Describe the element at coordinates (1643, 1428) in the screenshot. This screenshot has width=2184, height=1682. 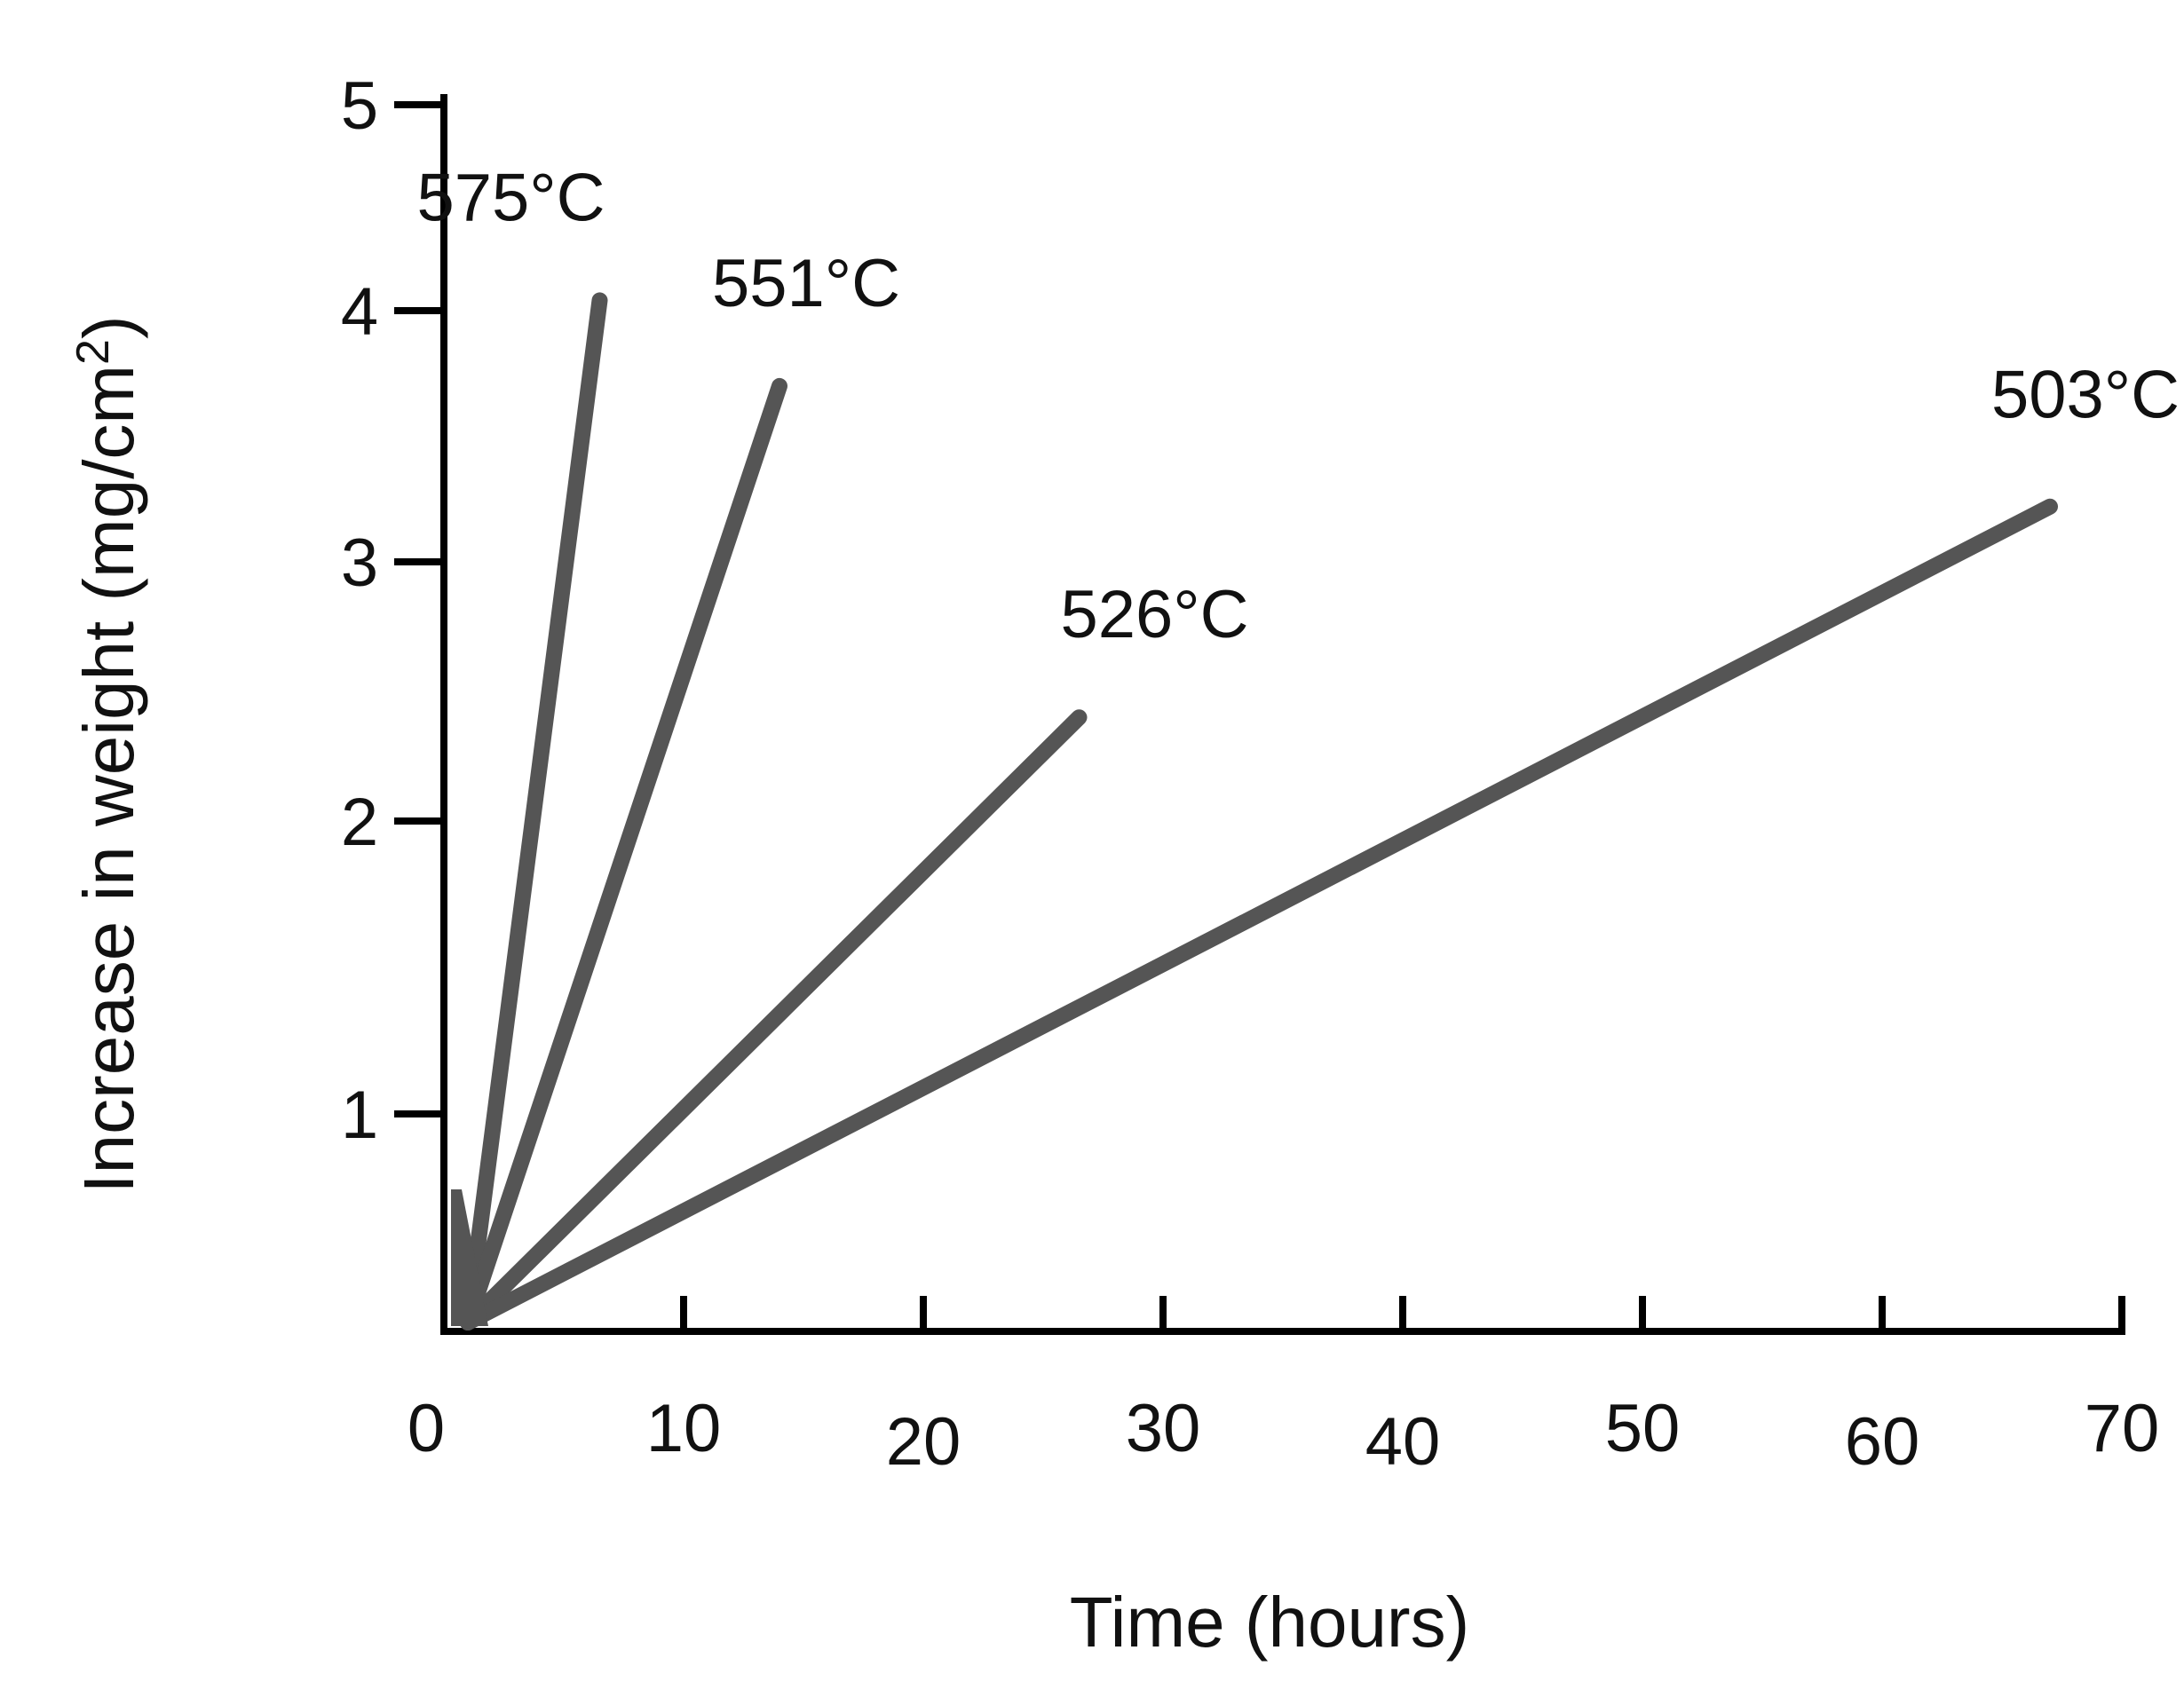
I see `x-tick-label: 50` at that location.